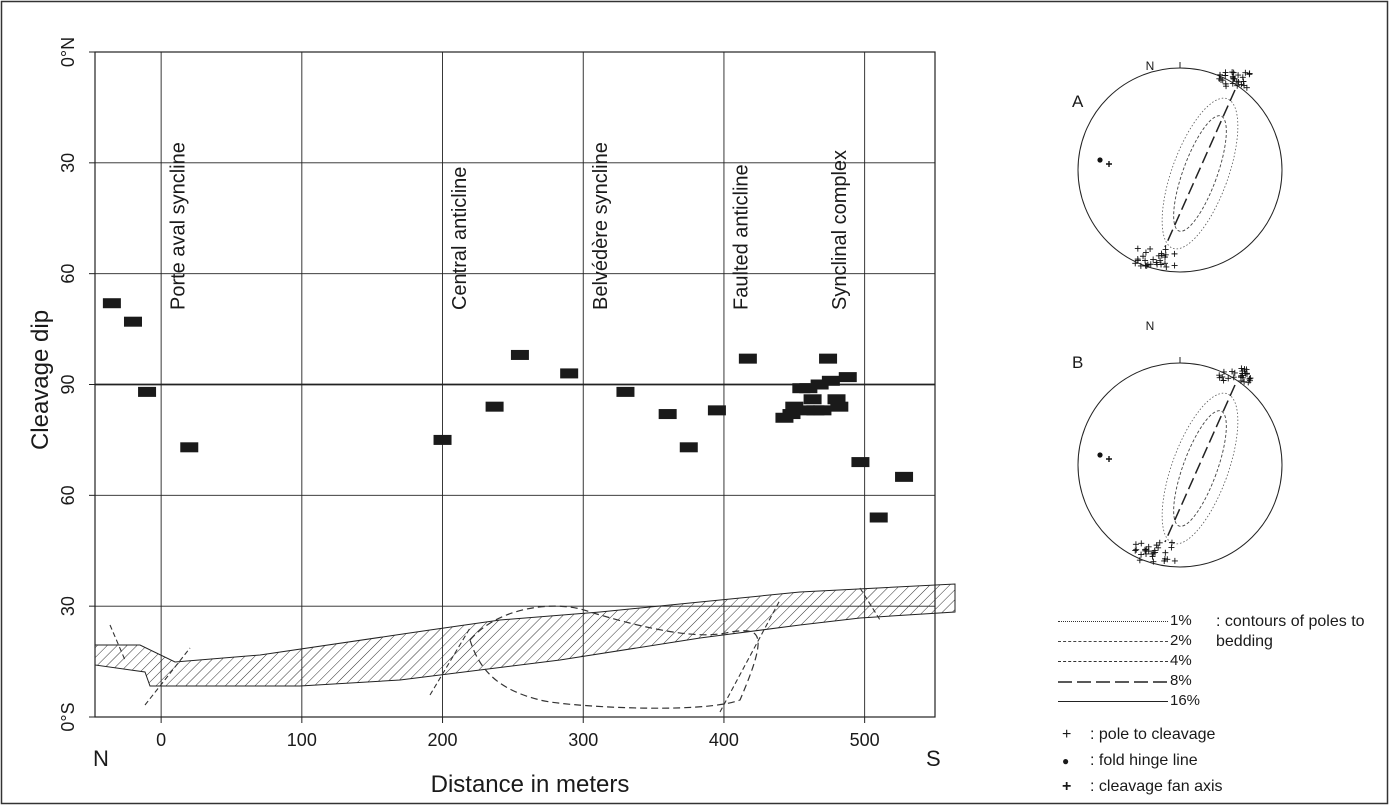 Image resolution: width=1389 pixels, height=810 pixels. Describe the element at coordinates (161, 740) in the screenshot. I see `x-tick-label-0: 0` at that location.